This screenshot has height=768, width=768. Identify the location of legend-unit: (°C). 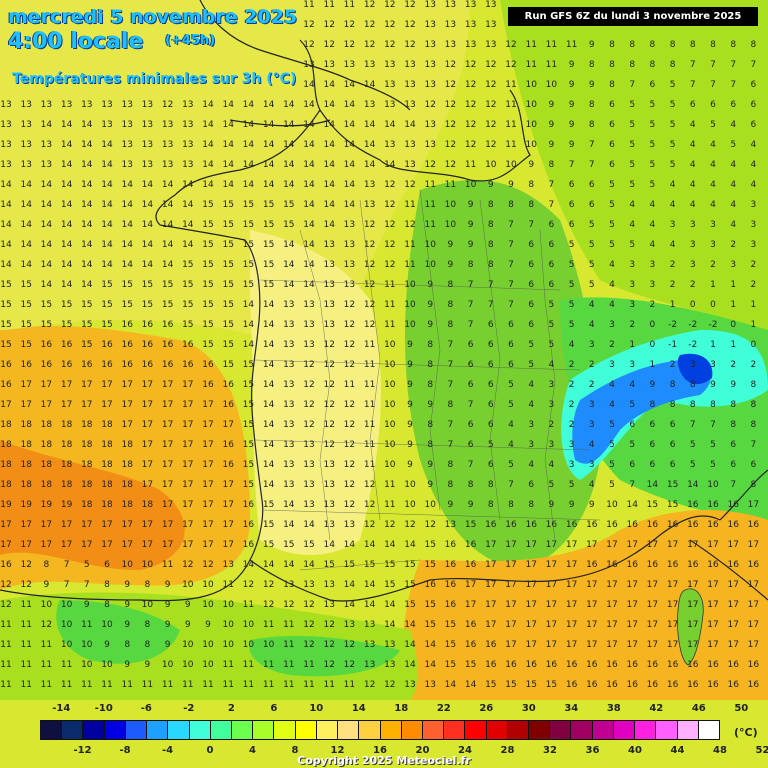
(746, 732).